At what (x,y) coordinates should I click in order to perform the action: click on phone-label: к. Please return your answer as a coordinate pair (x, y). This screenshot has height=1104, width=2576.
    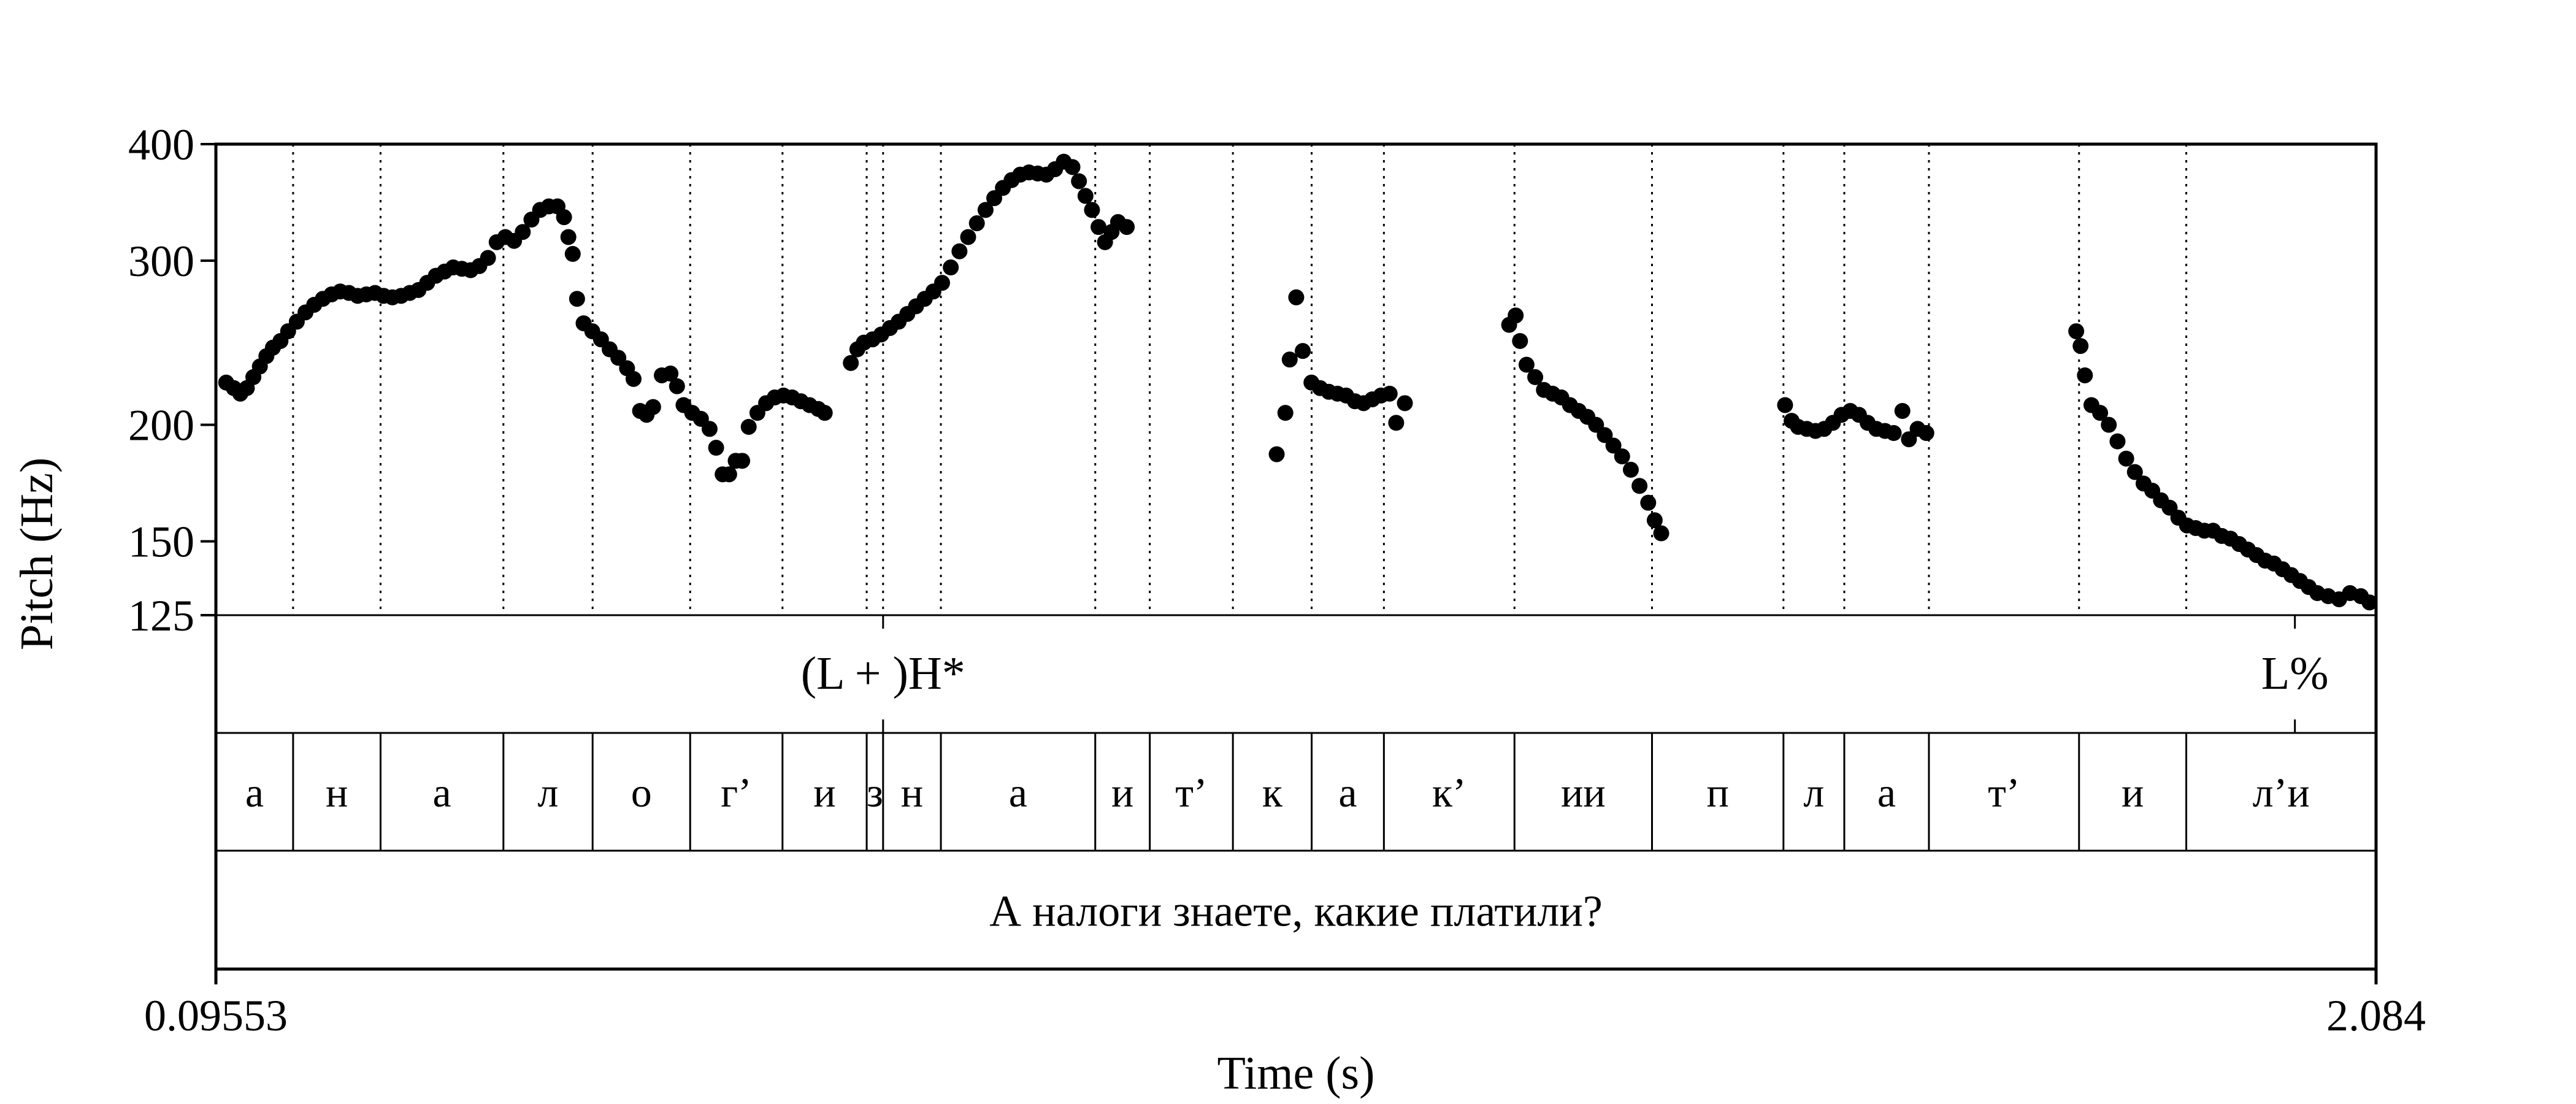
    Looking at the image, I should click on (1272, 792).